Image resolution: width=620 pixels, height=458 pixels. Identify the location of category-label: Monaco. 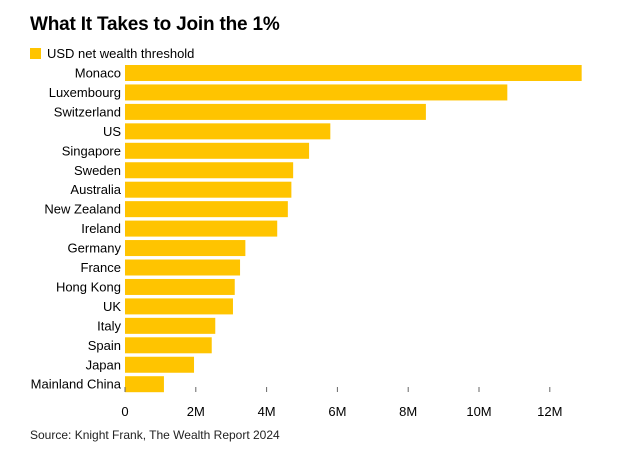
(98, 73).